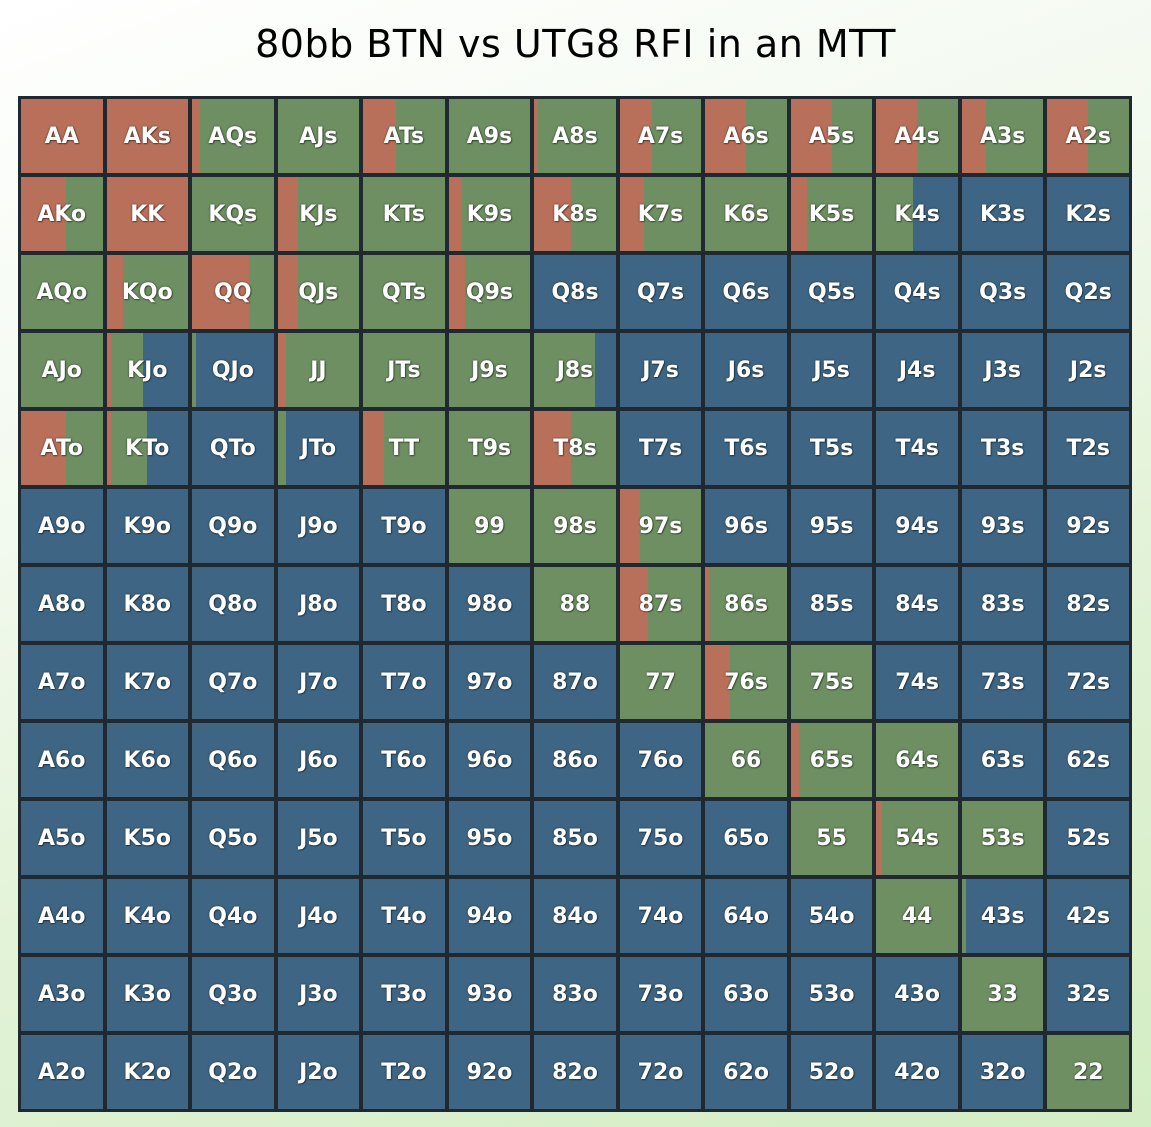 This screenshot has width=1151, height=1127. Describe the element at coordinates (489, 370) in the screenshot. I see `hand-label: J9s` at that location.